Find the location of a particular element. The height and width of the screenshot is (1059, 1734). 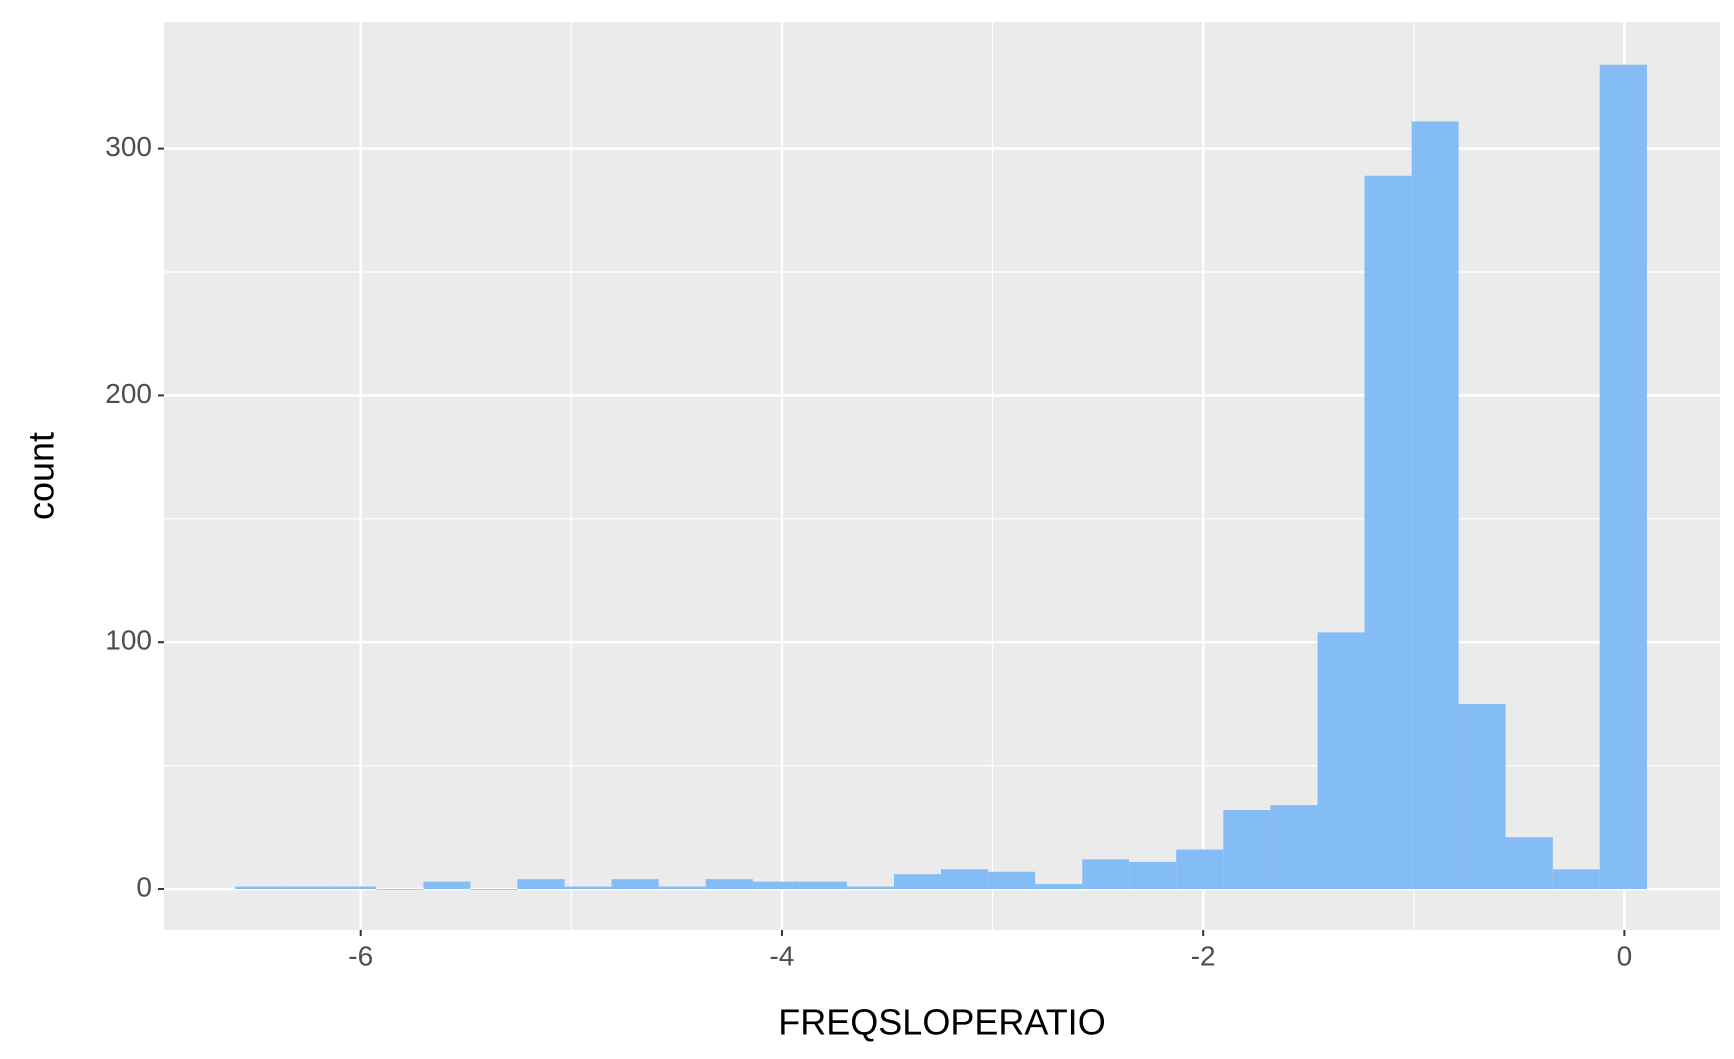

x-tick-label: 0 is located at coordinates (1625, 955).